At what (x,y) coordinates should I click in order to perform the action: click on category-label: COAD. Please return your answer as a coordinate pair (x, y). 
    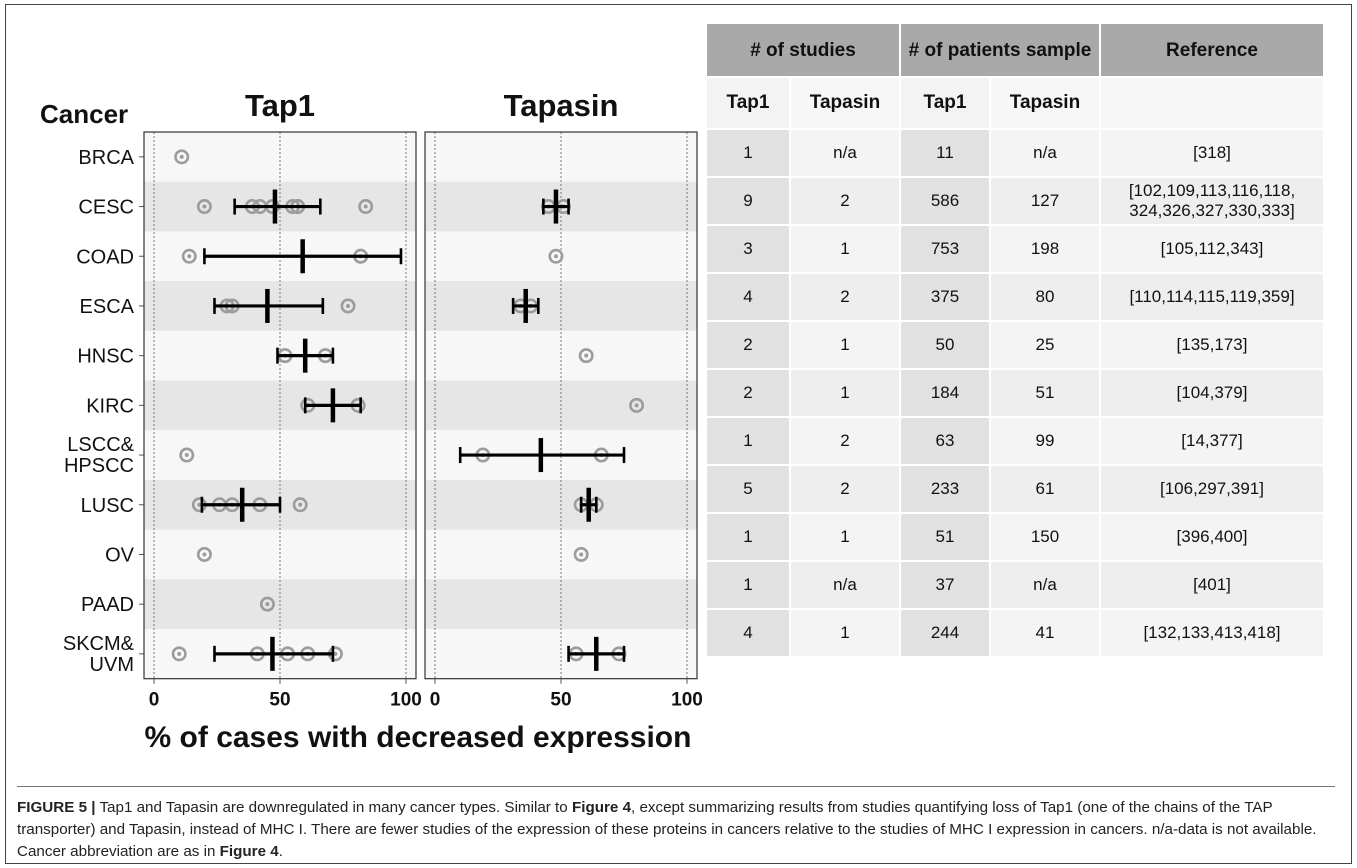
    Looking at the image, I should click on (105, 257).